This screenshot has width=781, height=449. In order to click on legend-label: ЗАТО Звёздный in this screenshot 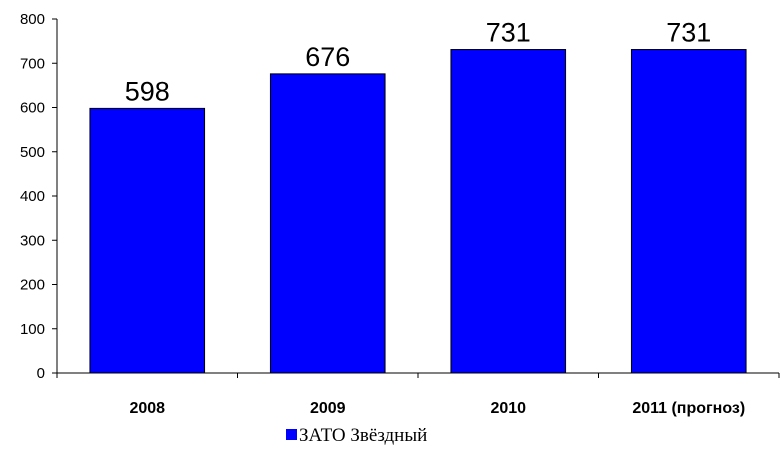, I will do `click(363, 435)`.